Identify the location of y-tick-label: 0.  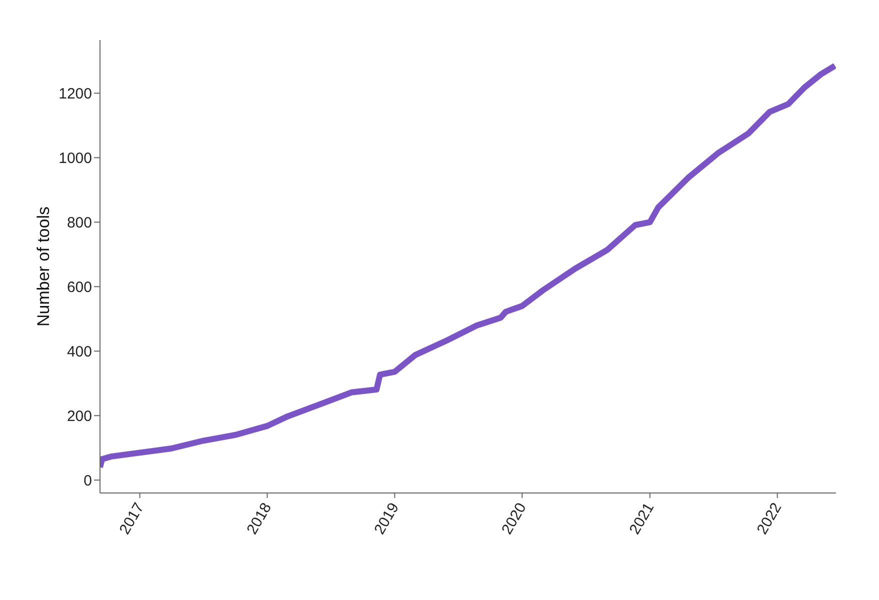
(88, 481).